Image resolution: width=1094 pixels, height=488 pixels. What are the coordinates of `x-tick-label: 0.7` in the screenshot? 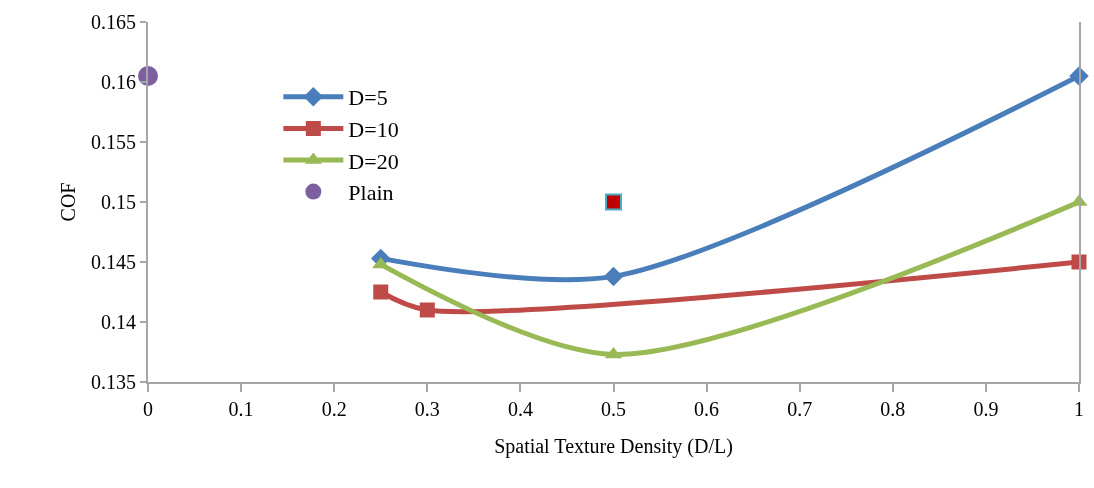 It's located at (800, 409).